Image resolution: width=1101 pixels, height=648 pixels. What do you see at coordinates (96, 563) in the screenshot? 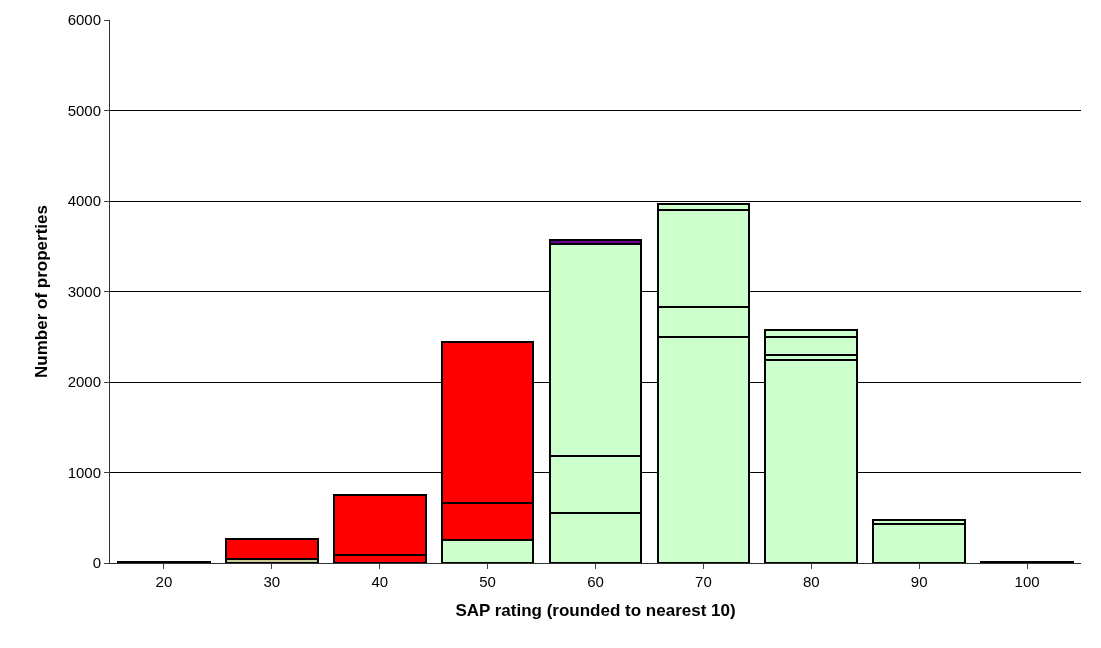
I see `y-tick-label: 0` at bounding box center [96, 563].